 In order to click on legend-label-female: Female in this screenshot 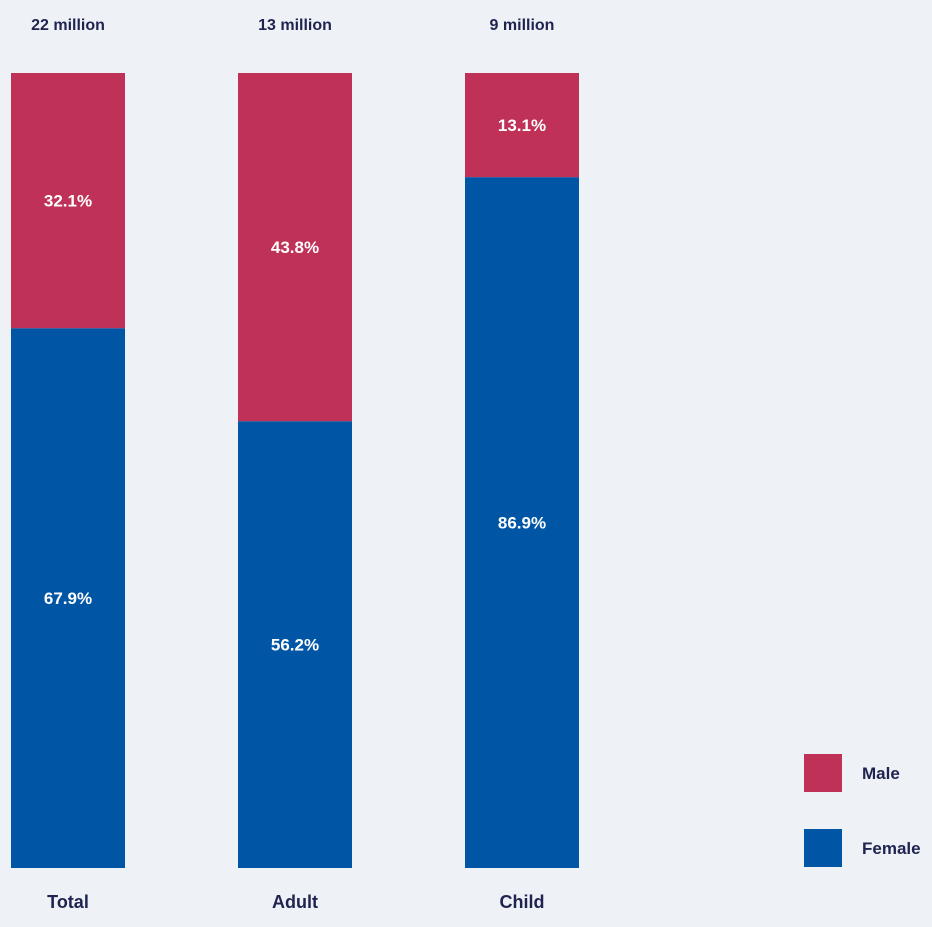, I will do `click(891, 848)`.